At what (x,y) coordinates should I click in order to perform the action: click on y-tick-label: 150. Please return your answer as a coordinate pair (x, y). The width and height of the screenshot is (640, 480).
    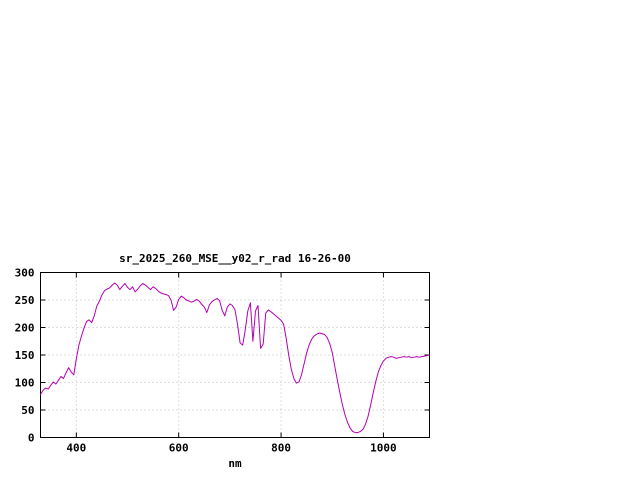
    Looking at the image, I should click on (25, 355).